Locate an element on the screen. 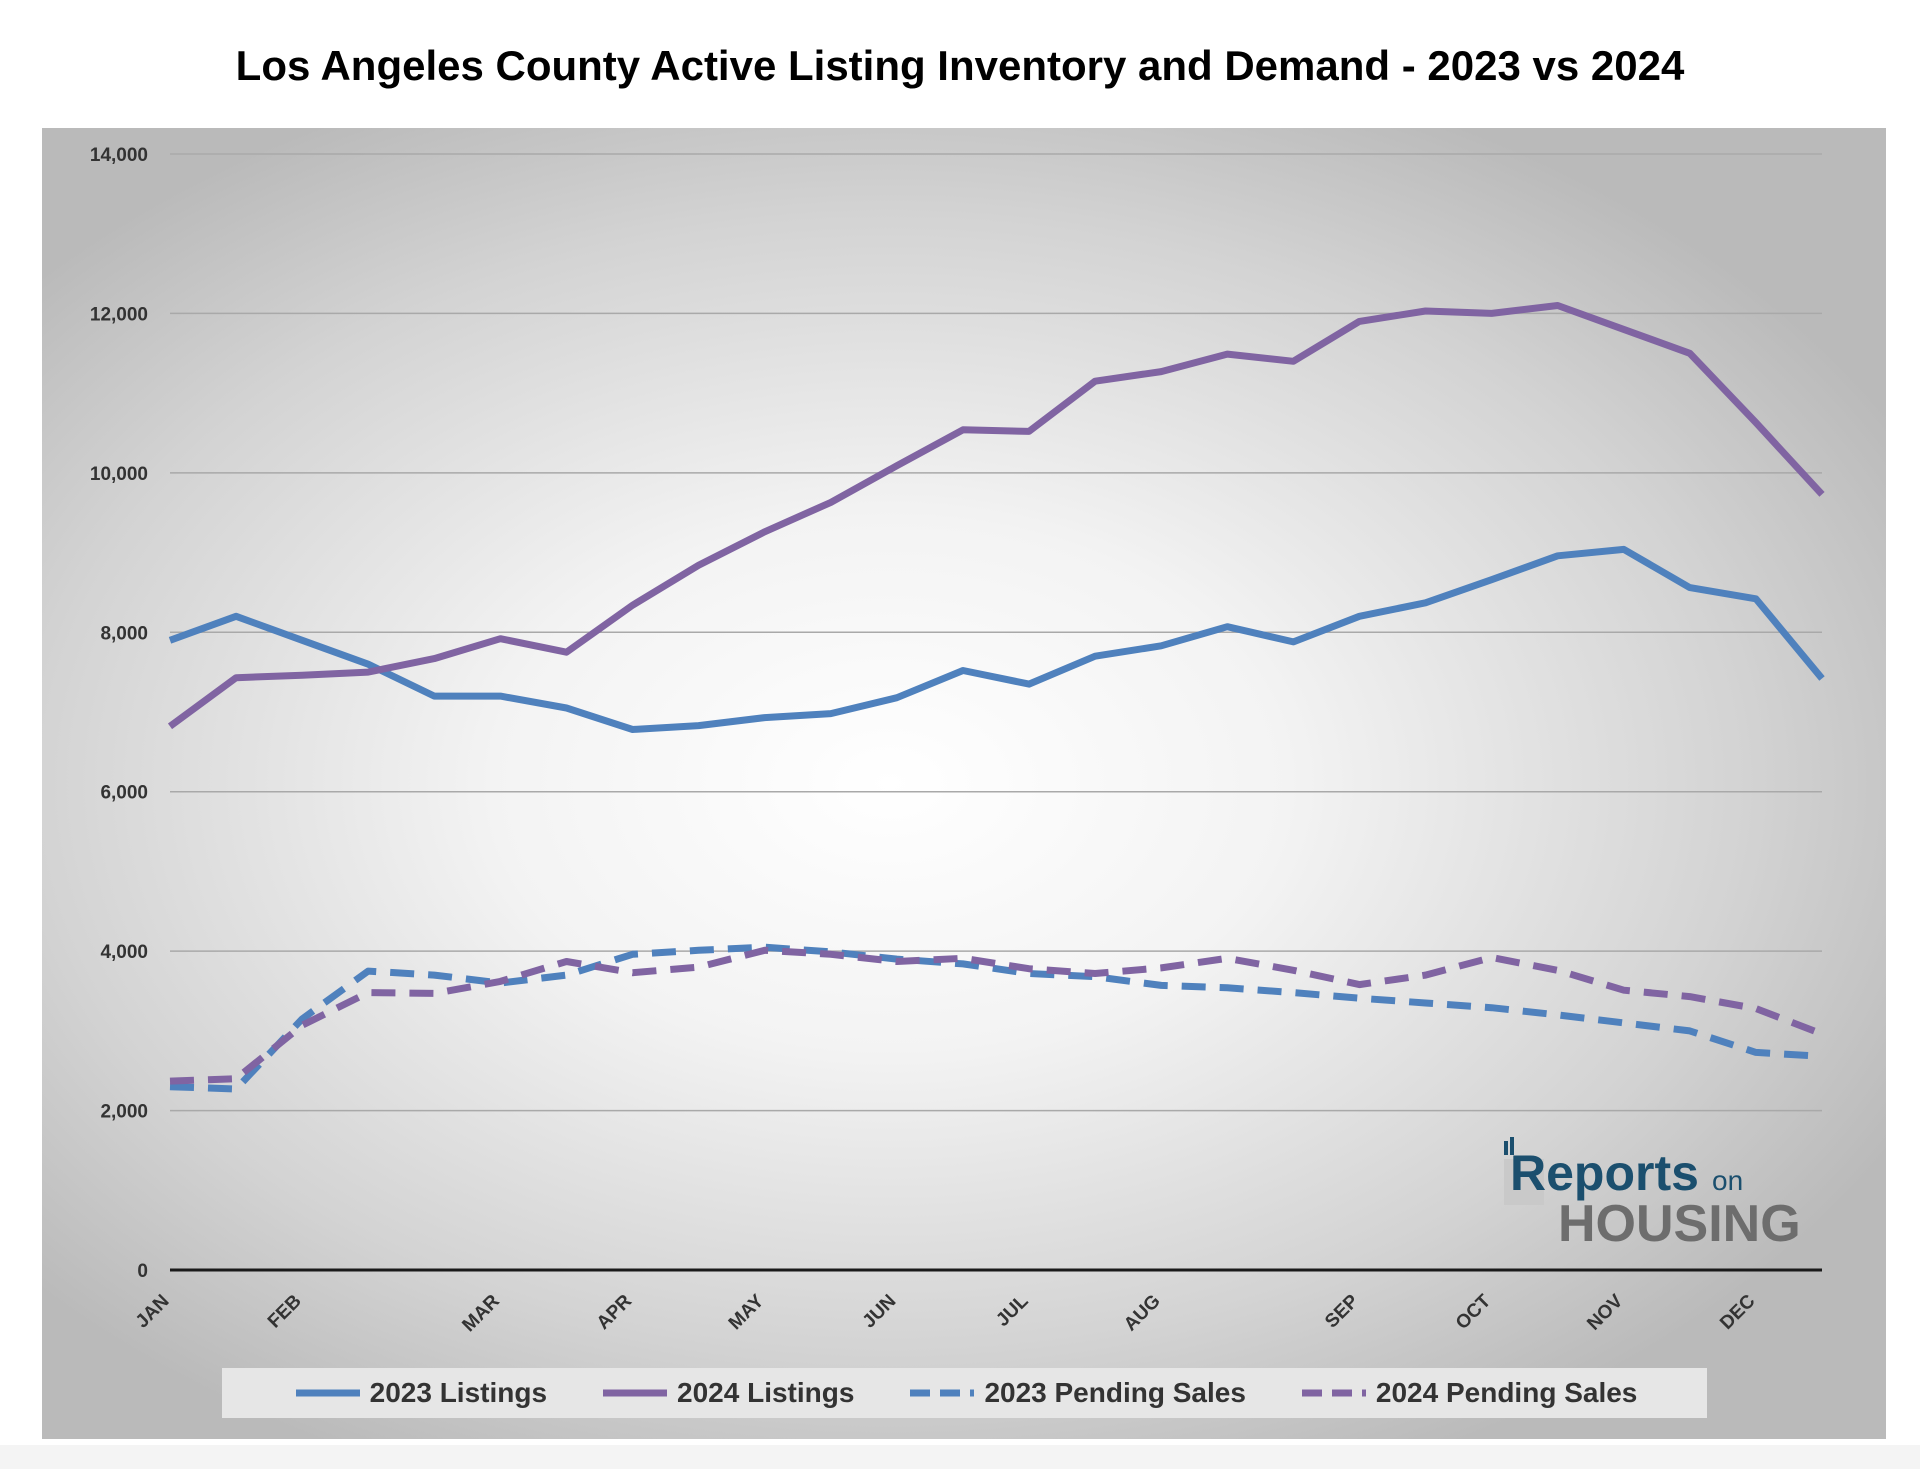 Image resolution: width=1920 pixels, height=1469 pixels. logo-line2: HOUSING is located at coordinates (1679, 1220).